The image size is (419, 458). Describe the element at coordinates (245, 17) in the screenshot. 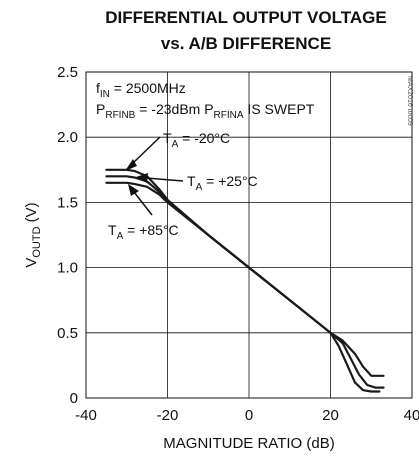

I see `chart-title-line1: DIFFERENTIAL OUTPUT VOLTAGE` at that location.